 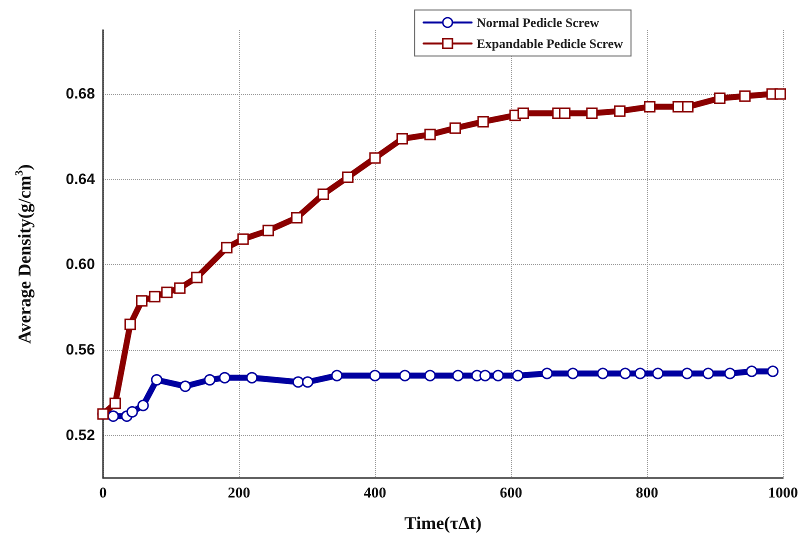 I want to click on y-axis-title: Average Density(g/cm3), so click(x=24, y=254).